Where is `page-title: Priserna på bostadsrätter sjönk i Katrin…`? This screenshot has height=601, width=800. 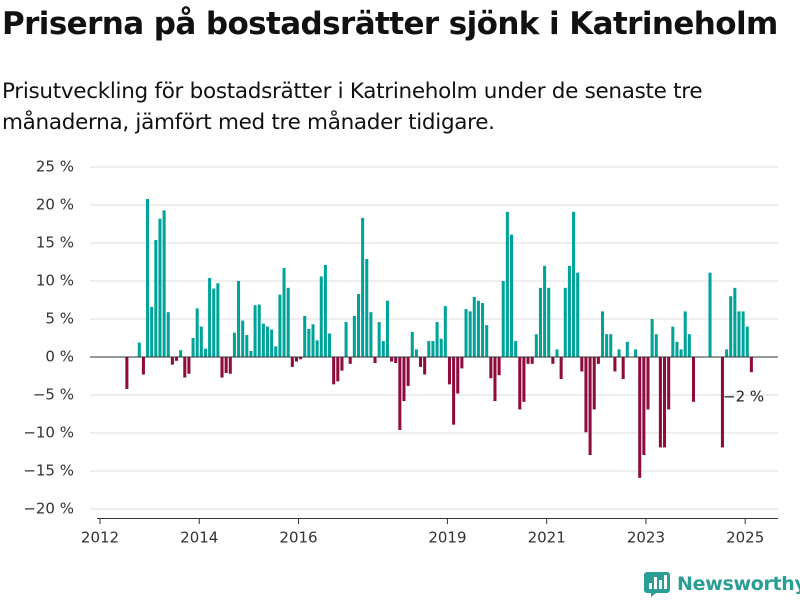
page-title: Priserna på bostadsrätter sjönk i Katrin… is located at coordinates (390, 24).